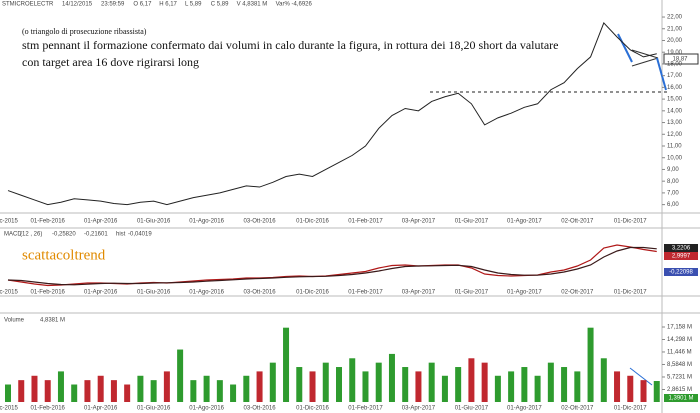  Describe the element at coordinates (675, 53) in the screenshot. I see `y-tick-label: 19,00` at that location.